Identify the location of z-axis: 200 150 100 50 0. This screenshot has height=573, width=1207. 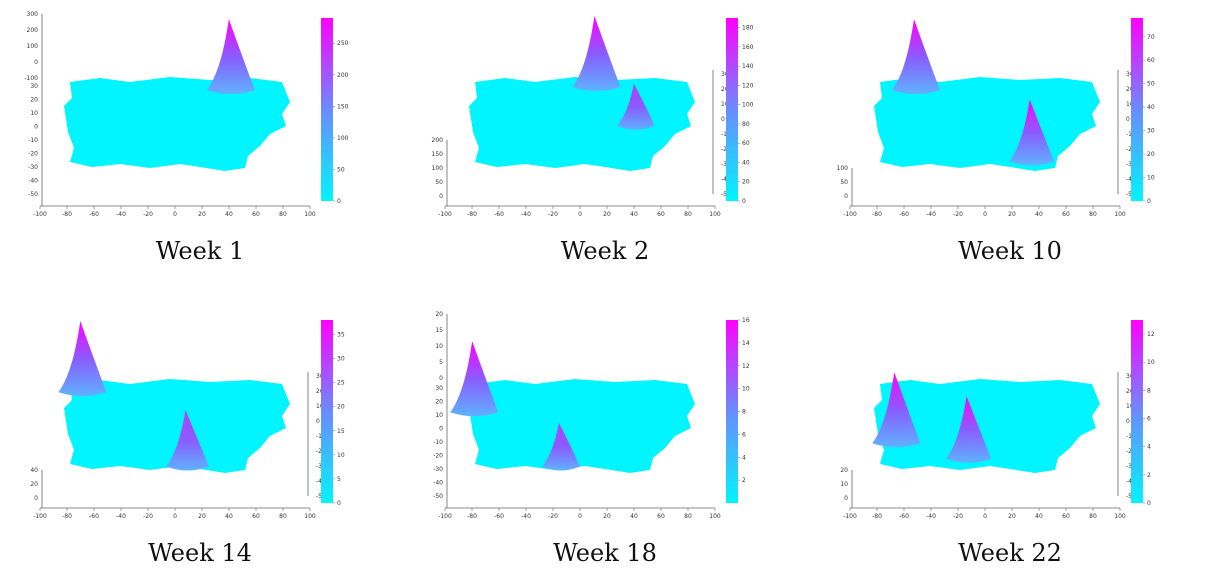
(440, 171).